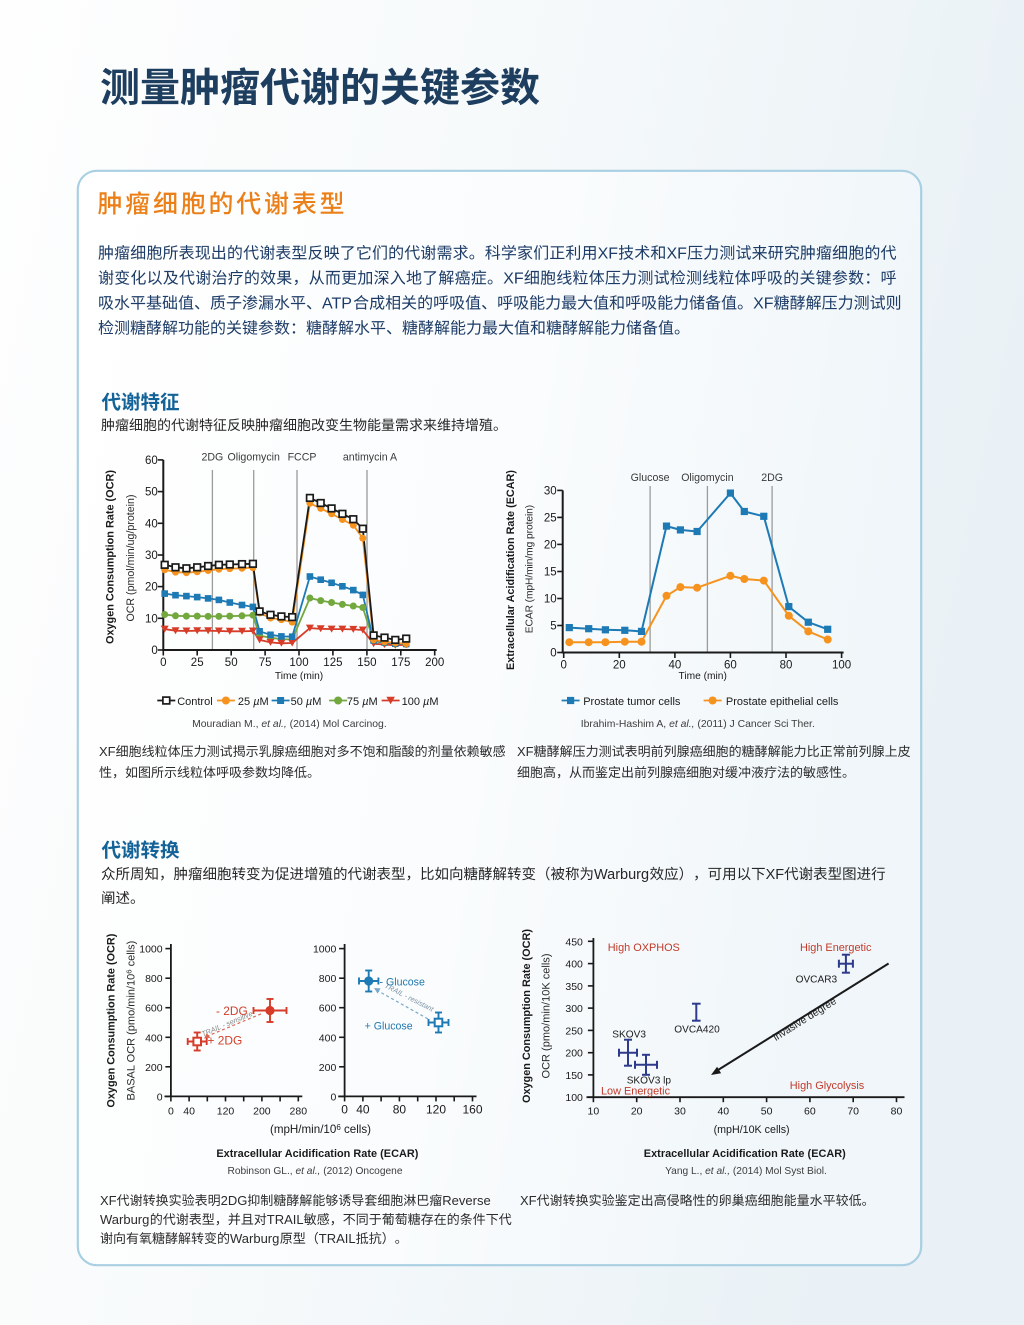 The image size is (1024, 1325). Describe the element at coordinates (574, 1009) in the screenshot. I see `svg-text: 300` at that location.